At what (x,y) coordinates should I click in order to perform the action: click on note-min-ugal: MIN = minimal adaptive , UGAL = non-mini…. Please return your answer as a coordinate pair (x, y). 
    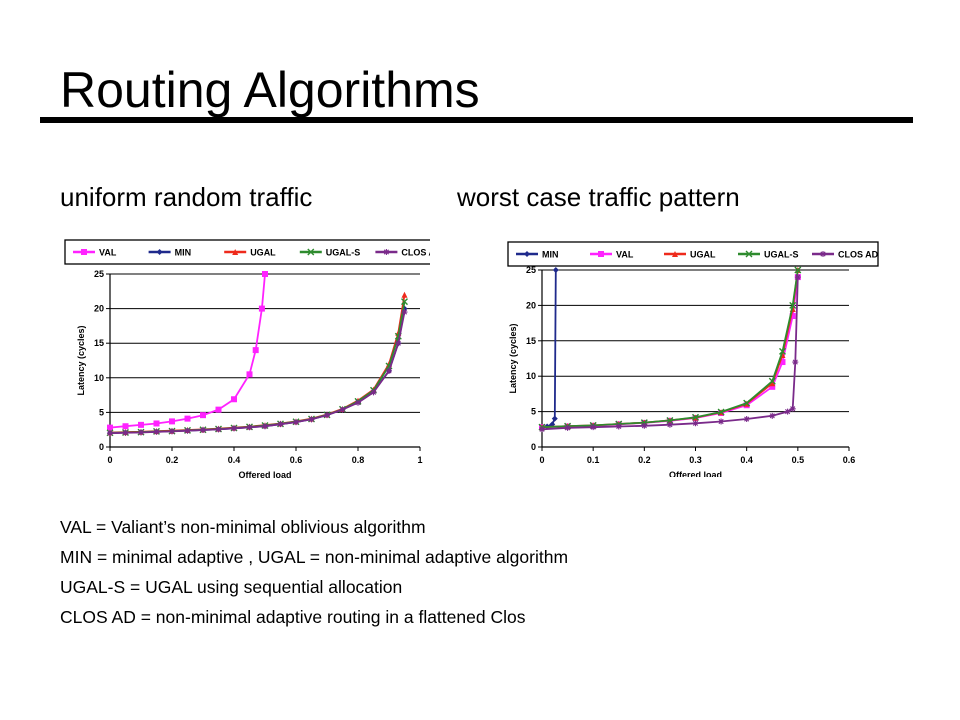
    Looking at the image, I should click on (314, 557).